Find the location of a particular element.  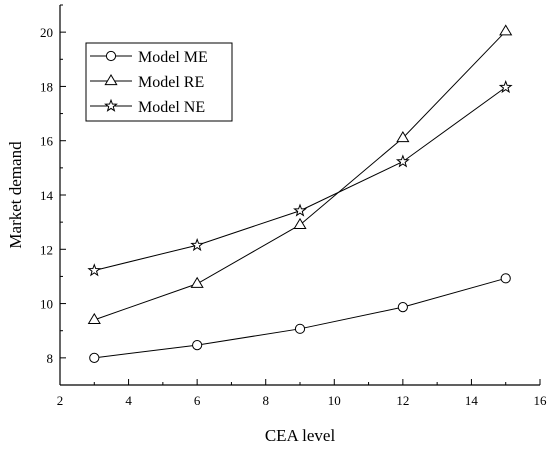

legend-item: Model RE is located at coordinates (147, 82).